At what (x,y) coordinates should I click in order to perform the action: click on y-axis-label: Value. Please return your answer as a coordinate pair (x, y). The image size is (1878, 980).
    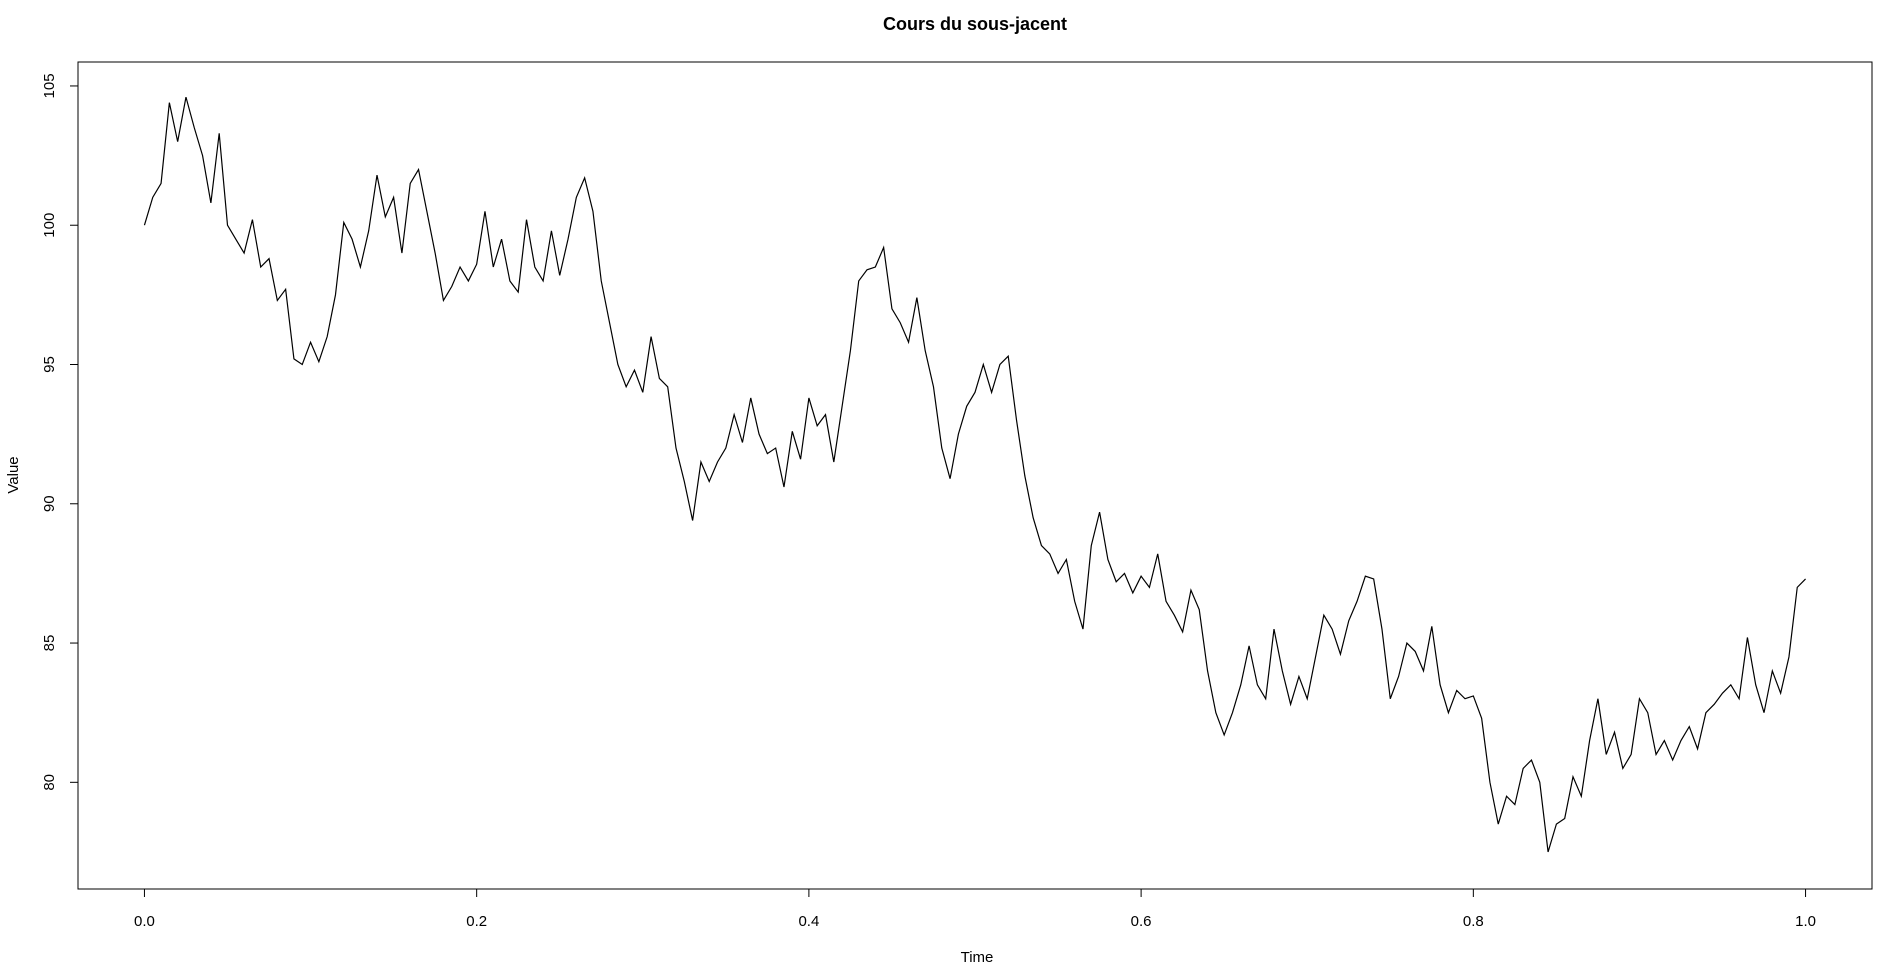
    Looking at the image, I should click on (13, 474).